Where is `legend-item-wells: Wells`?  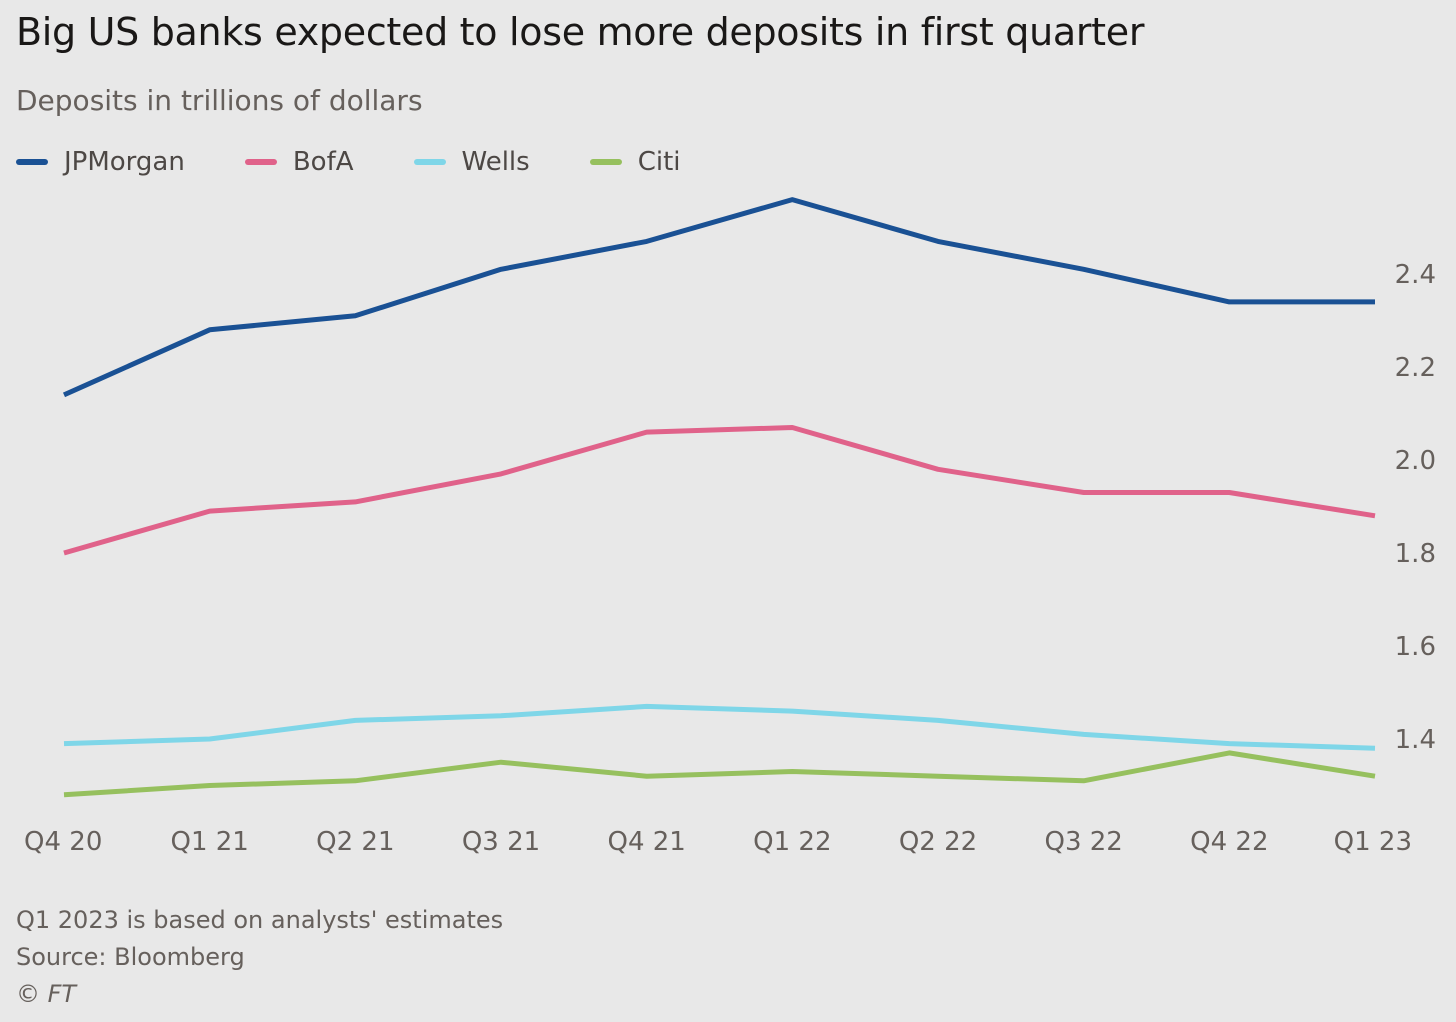
legend-item-wells: Wells is located at coordinates (471, 162).